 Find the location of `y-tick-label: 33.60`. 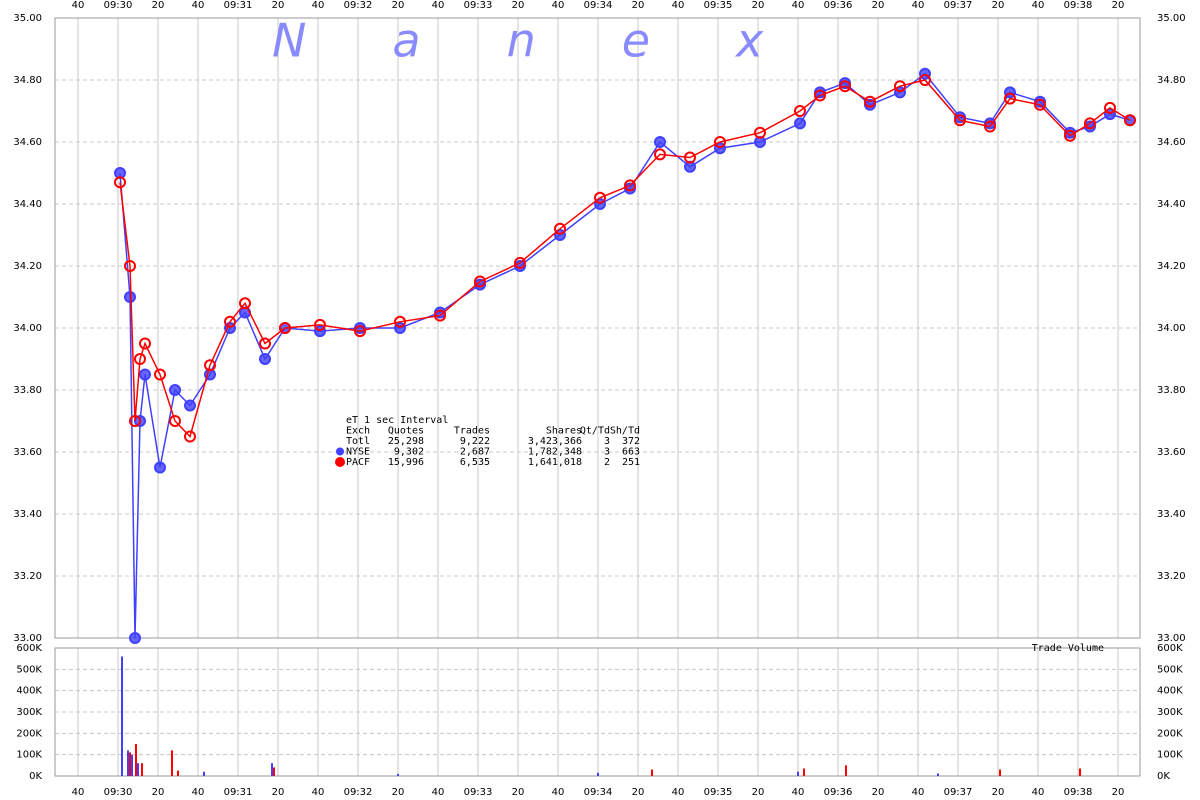

y-tick-label: 33.60 is located at coordinates (27, 452).